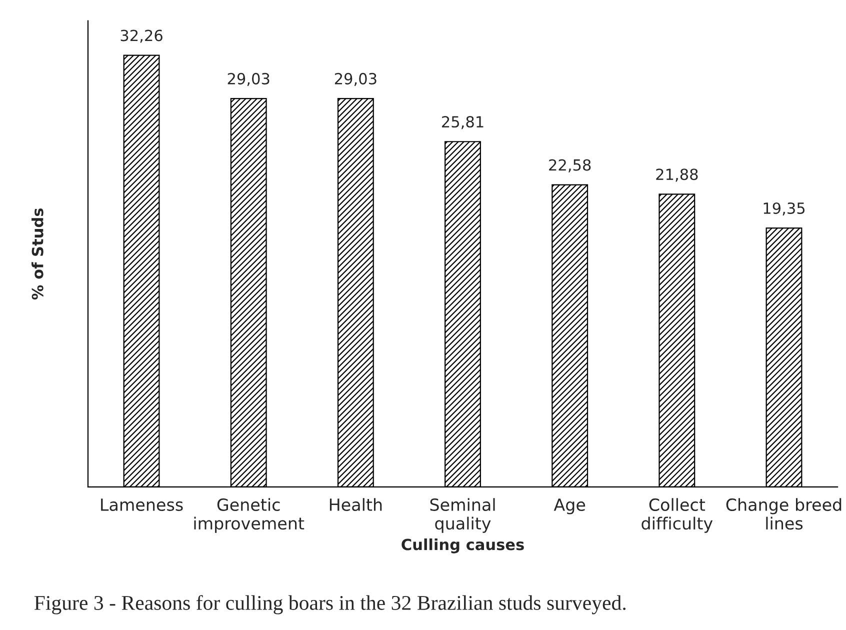 This screenshot has height=630, width=846. Describe the element at coordinates (570, 506) in the screenshot. I see `x-tick-label: Age` at that location.